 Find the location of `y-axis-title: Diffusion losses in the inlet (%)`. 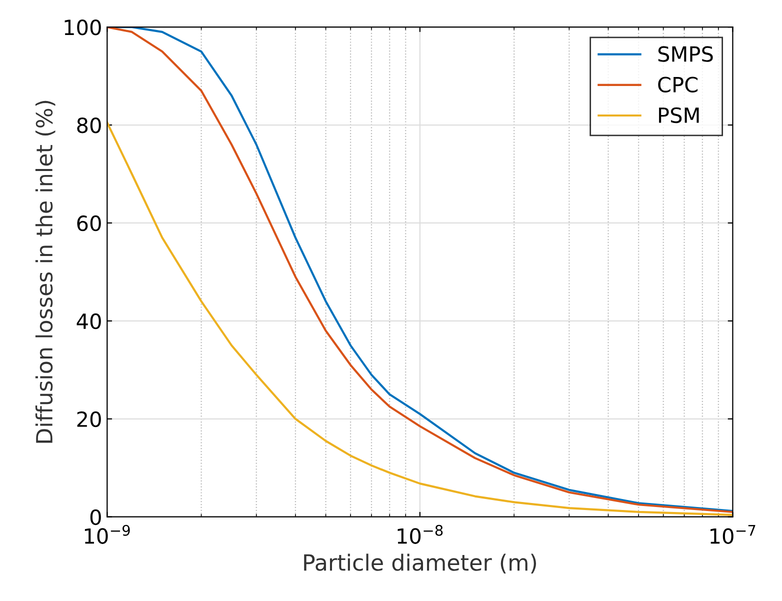

y-axis-title: Diffusion losses in the inlet (%) is located at coordinates (45, 271).